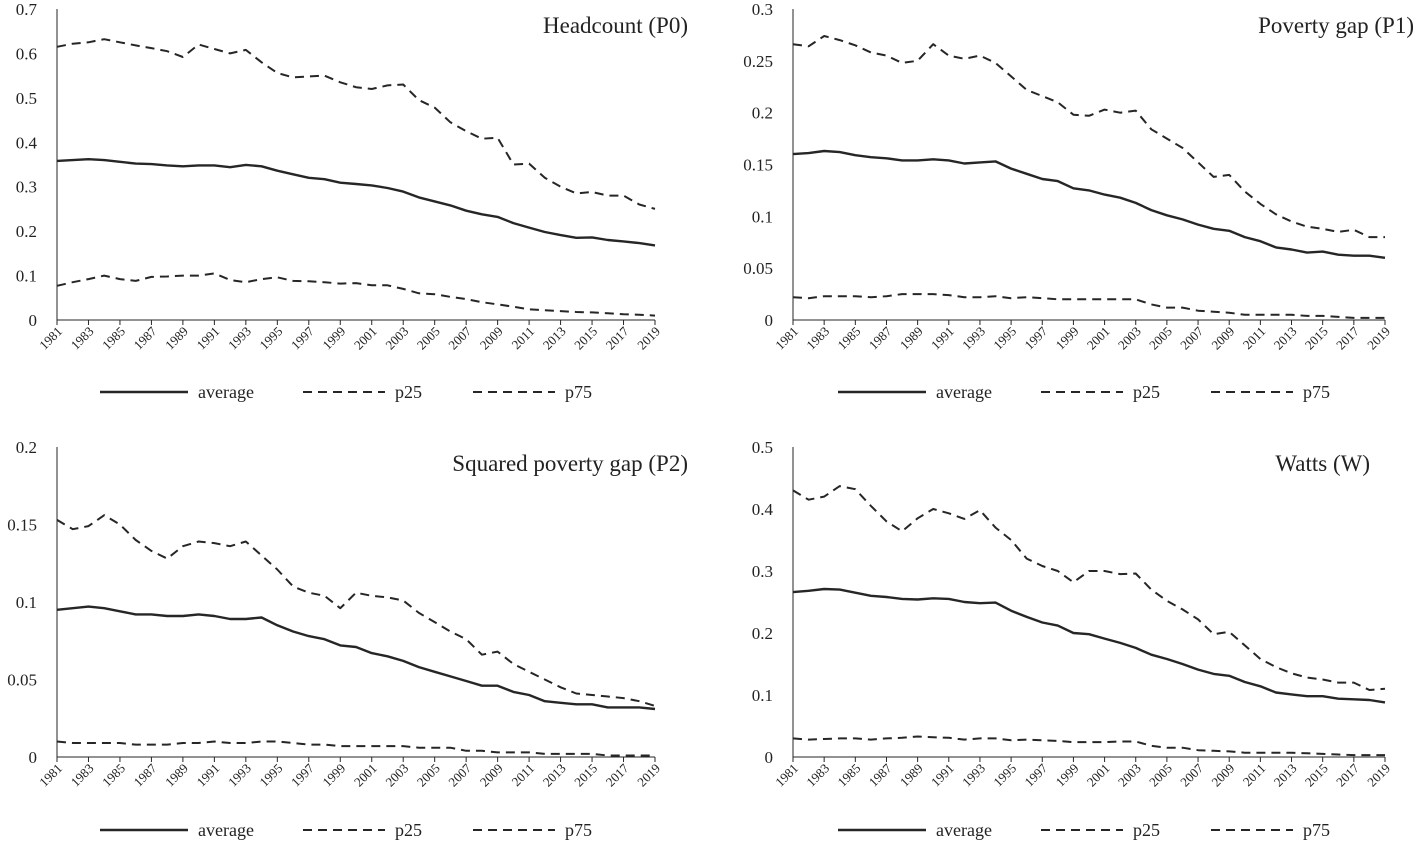 This screenshot has height=842, width=1421. What do you see at coordinates (26, 98) in the screenshot?
I see `y-tick-label: 0.5` at bounding box center [26, 98].